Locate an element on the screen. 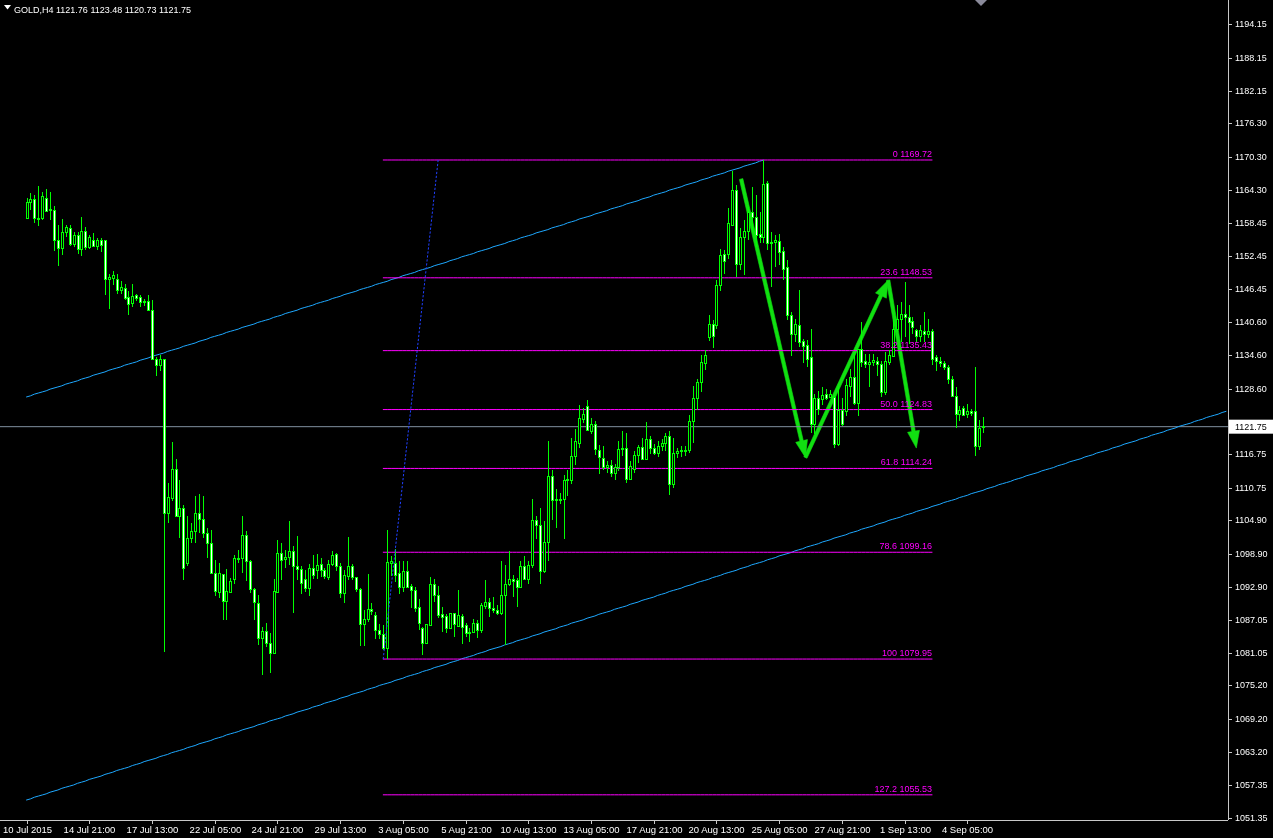  x-tick-label: 10 Aug 13:00 is located at coordinates (528, 829).